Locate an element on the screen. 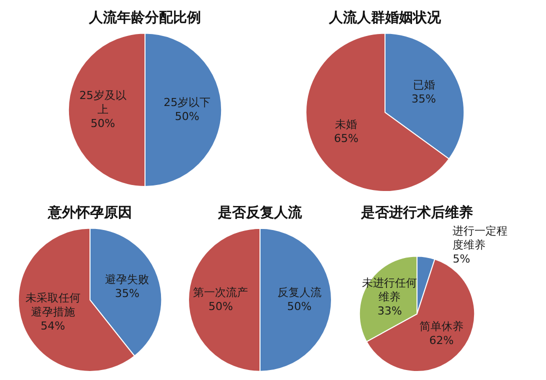  chart-title: 人流人群婚姻状况 is located at coordinates (385, 17).